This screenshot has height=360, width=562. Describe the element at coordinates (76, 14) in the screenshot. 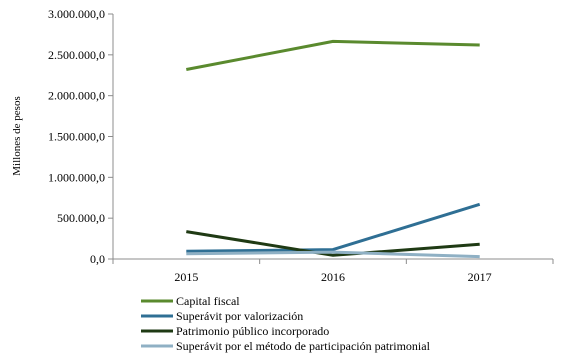

I see `y-tick-label: 3.000.000,0` at that location.